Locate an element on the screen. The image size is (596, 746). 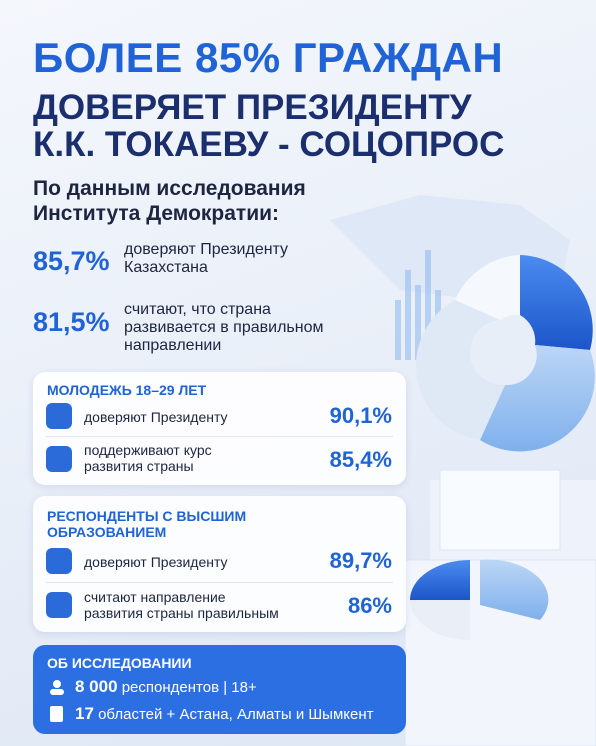
about-row: 17 областей + Астана, Алматы и Шымкент is located at coordinates (224, 714).